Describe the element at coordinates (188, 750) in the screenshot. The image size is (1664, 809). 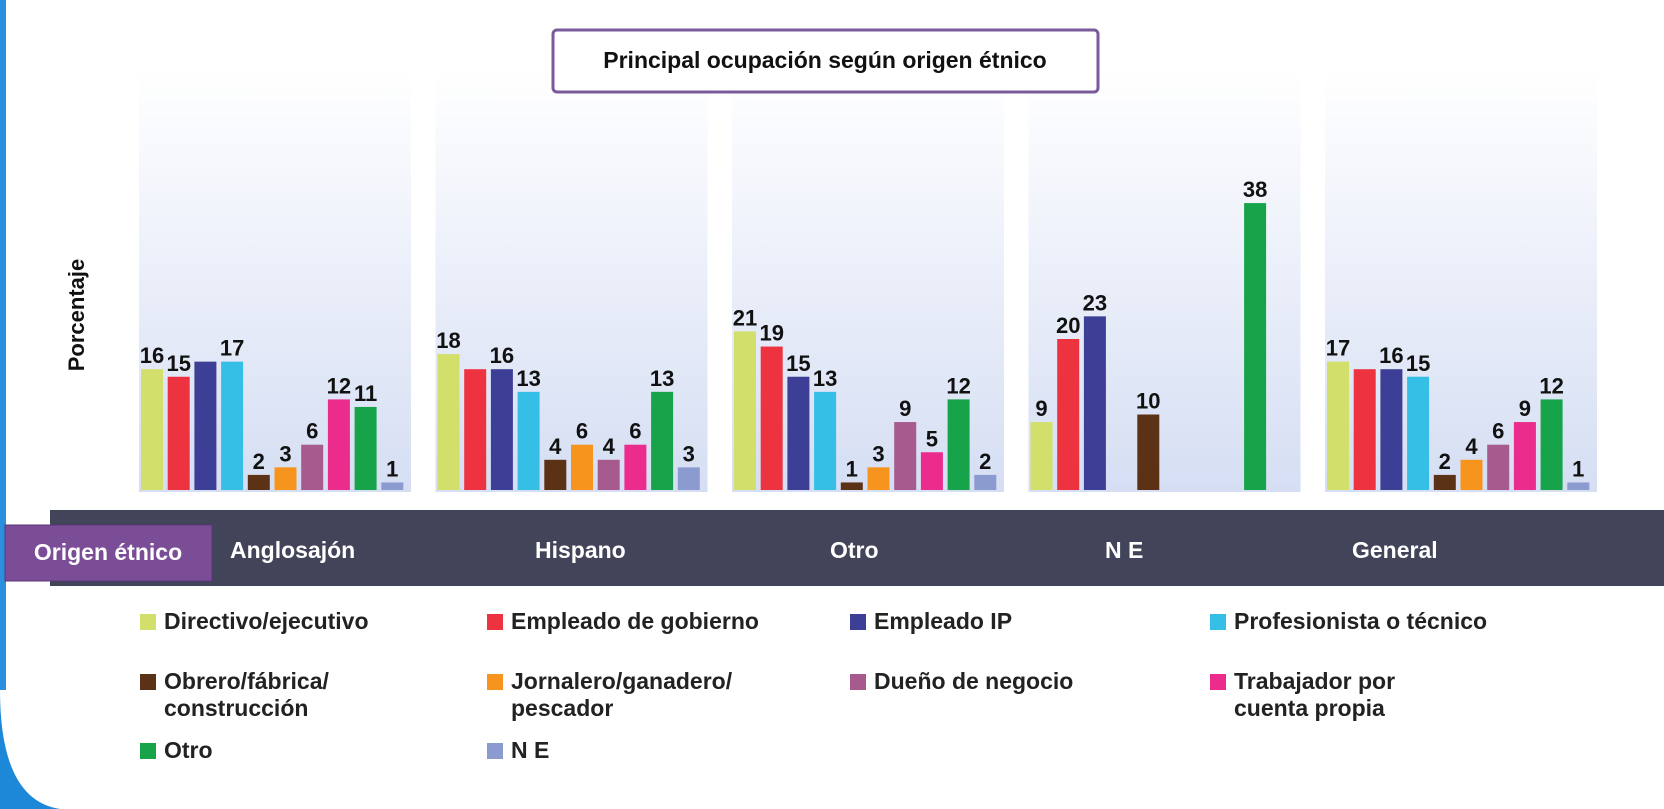
I see `legend-label: Otro` at that location.